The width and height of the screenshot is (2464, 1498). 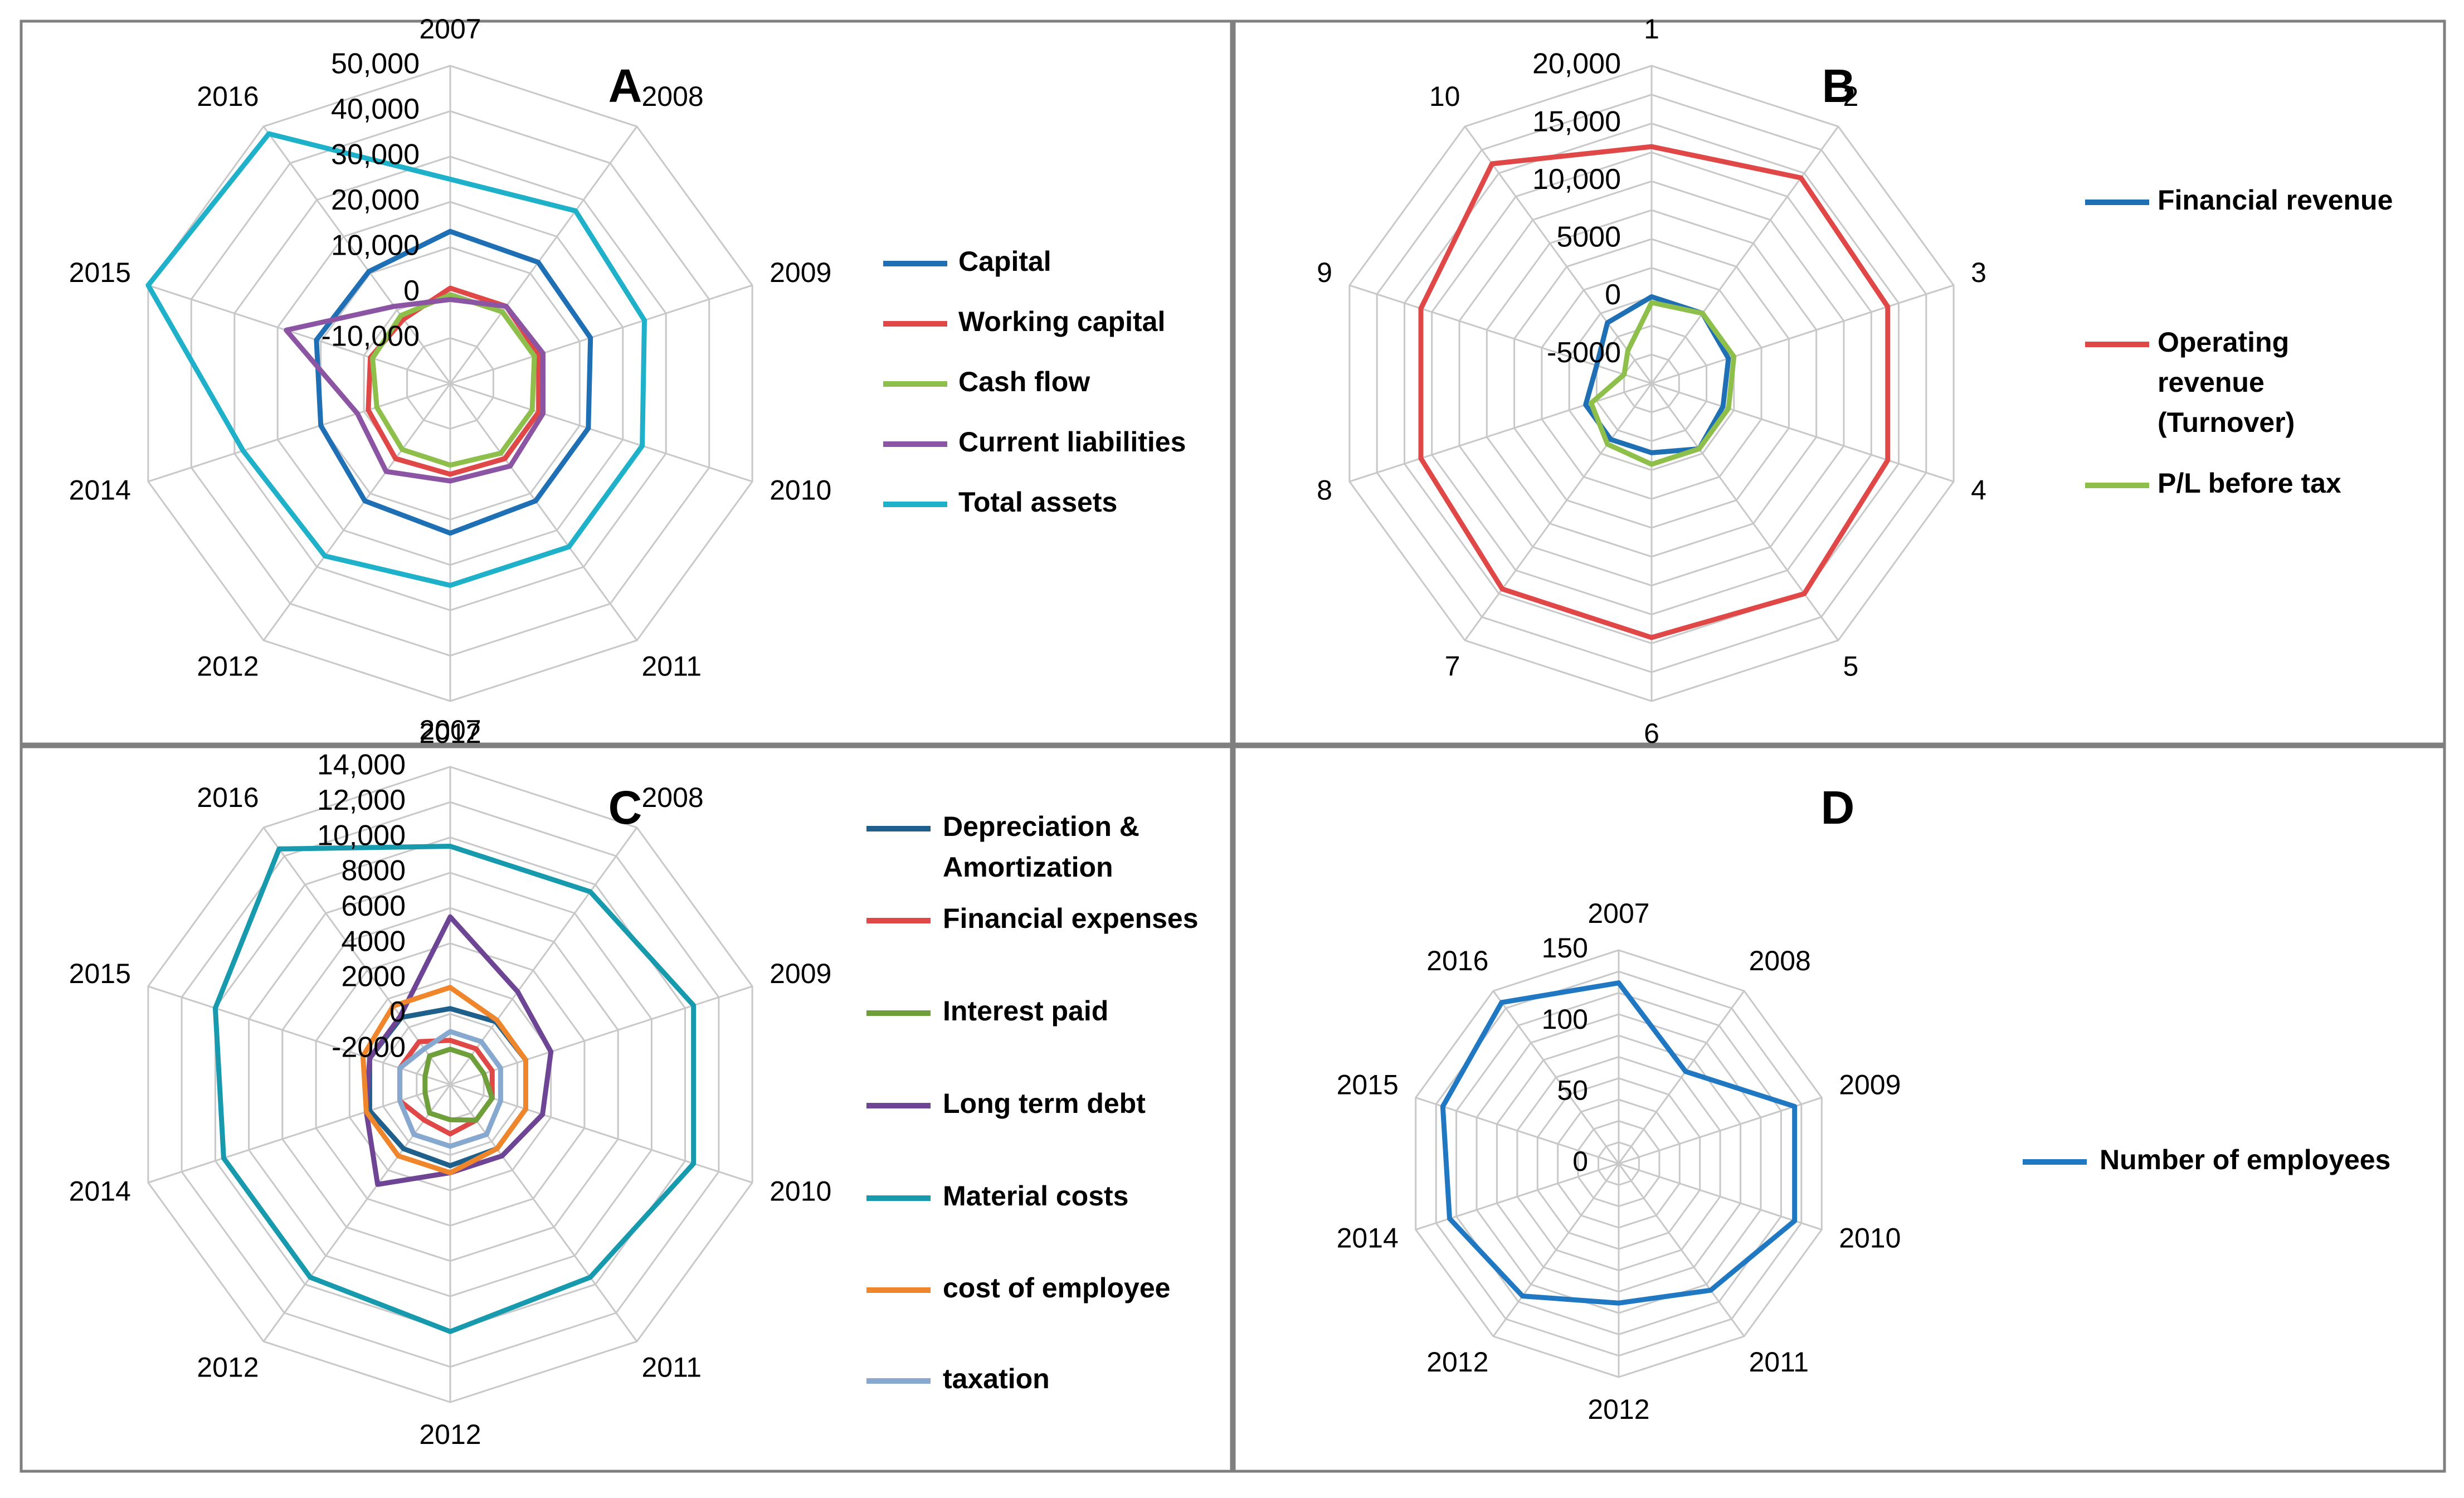 What do you see at coordinates (1045, 1103) in the screenshot?
I see `legend-label: Long term debt` at bounding box center [1045, 1103].